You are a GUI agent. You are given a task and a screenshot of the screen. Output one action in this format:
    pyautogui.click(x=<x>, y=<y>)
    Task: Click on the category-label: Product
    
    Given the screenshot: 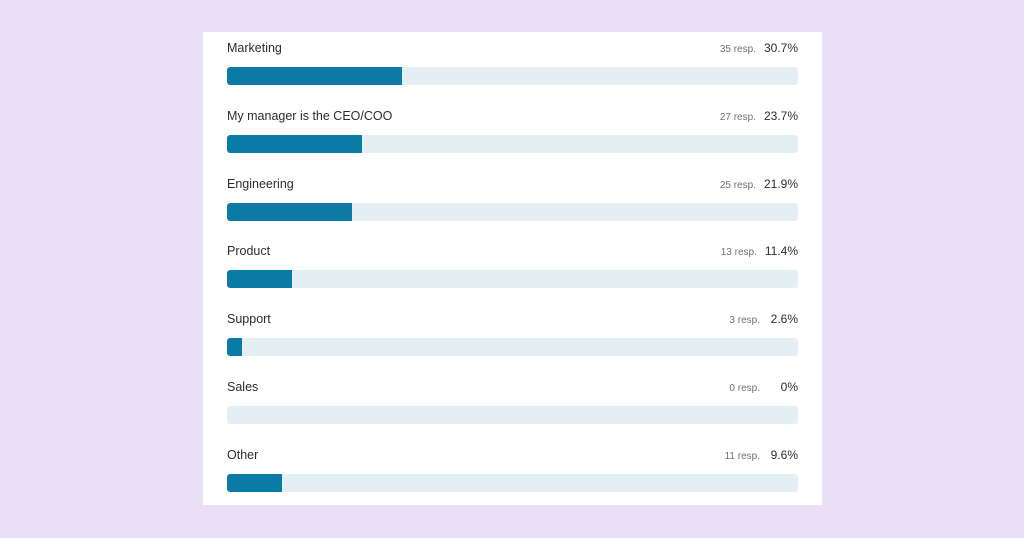 What is the action you would take?
    pyautogui.click(x=249, y=251)
    